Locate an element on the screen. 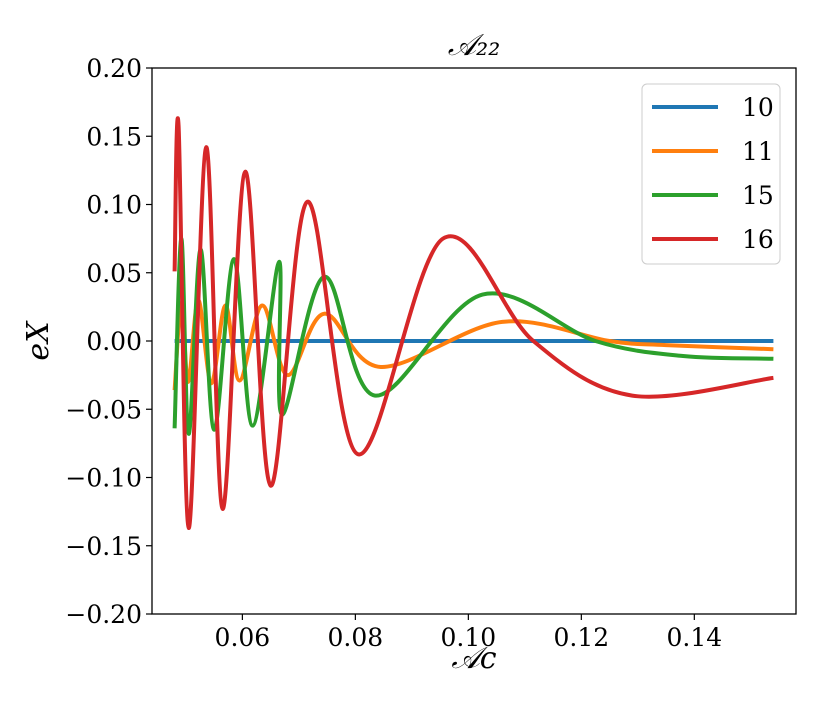 Image resolution: width=830 pixels, height=719 pixels. legend-box is located at coordinates (711, 174).